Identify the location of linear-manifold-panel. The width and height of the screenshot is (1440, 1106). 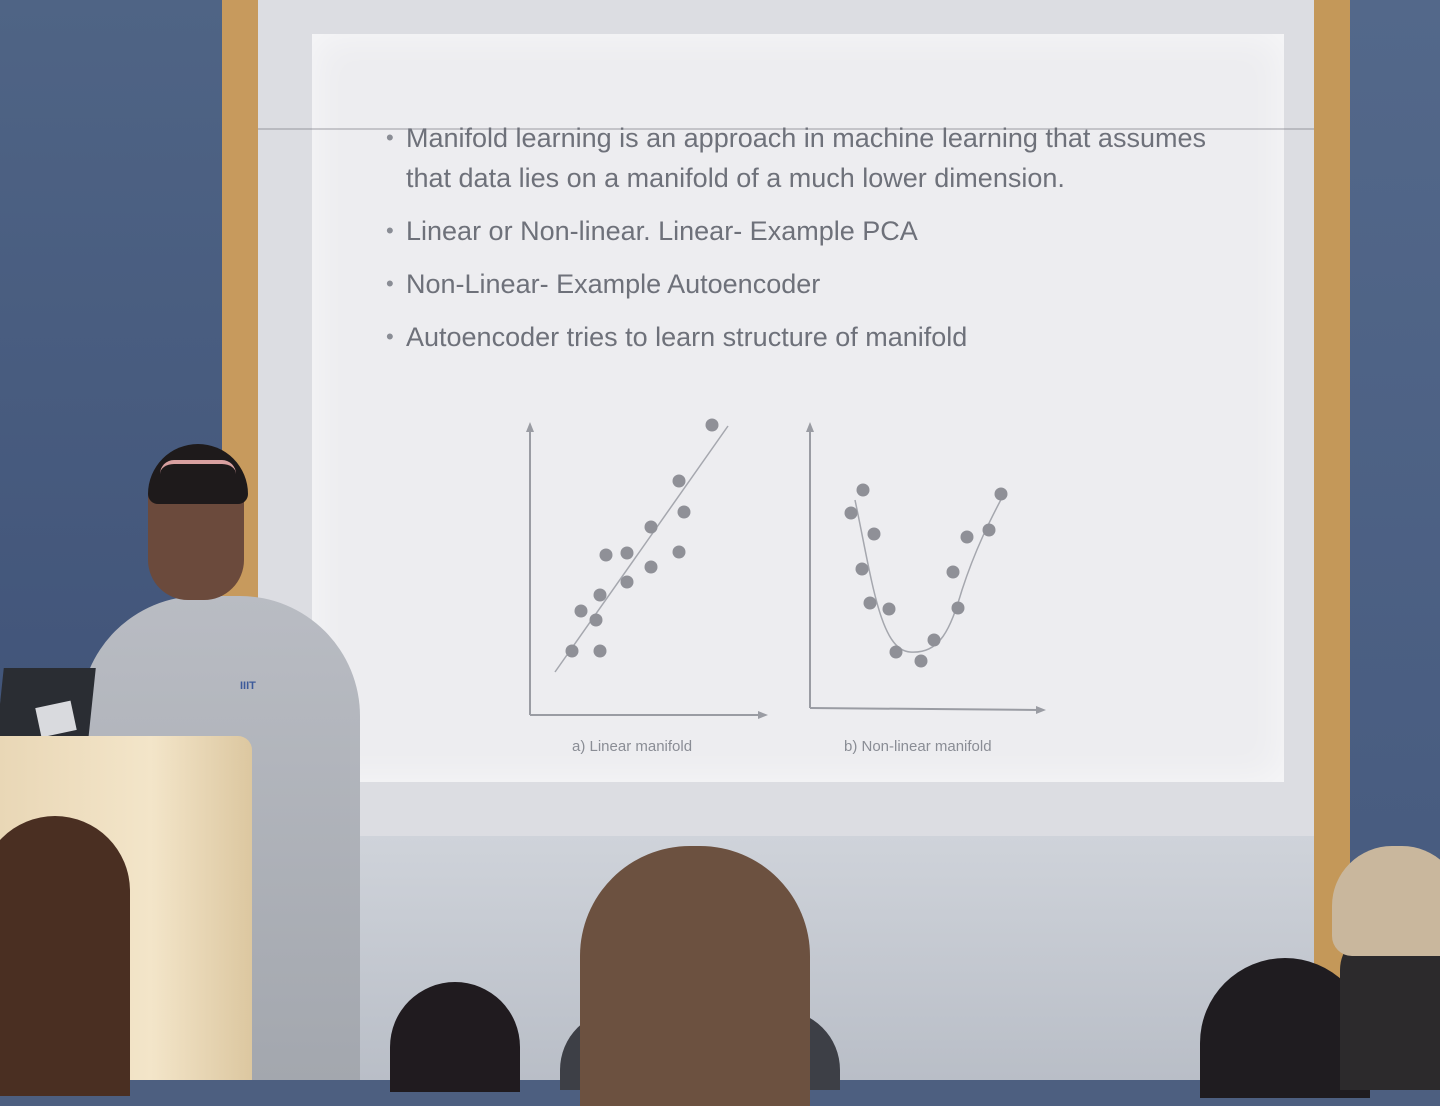
(647, 568).